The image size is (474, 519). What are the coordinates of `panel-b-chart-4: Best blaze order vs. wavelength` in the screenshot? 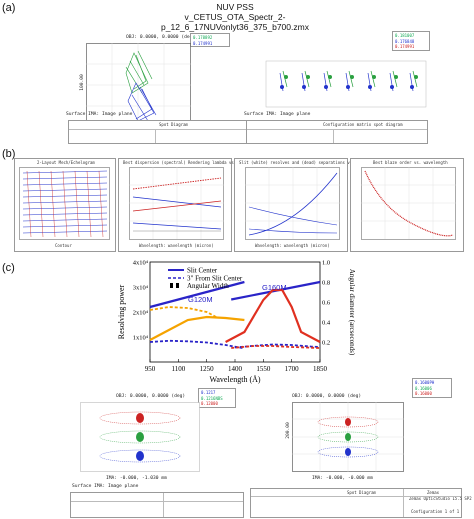 It's located at (407, 205).